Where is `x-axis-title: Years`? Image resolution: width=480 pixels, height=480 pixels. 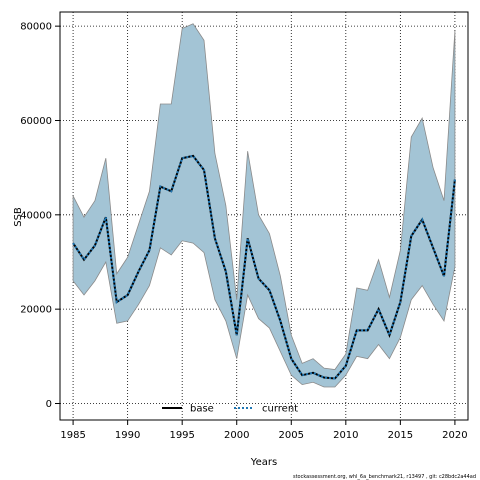
x-axis-title: Years is located at coordinates (263, 462).